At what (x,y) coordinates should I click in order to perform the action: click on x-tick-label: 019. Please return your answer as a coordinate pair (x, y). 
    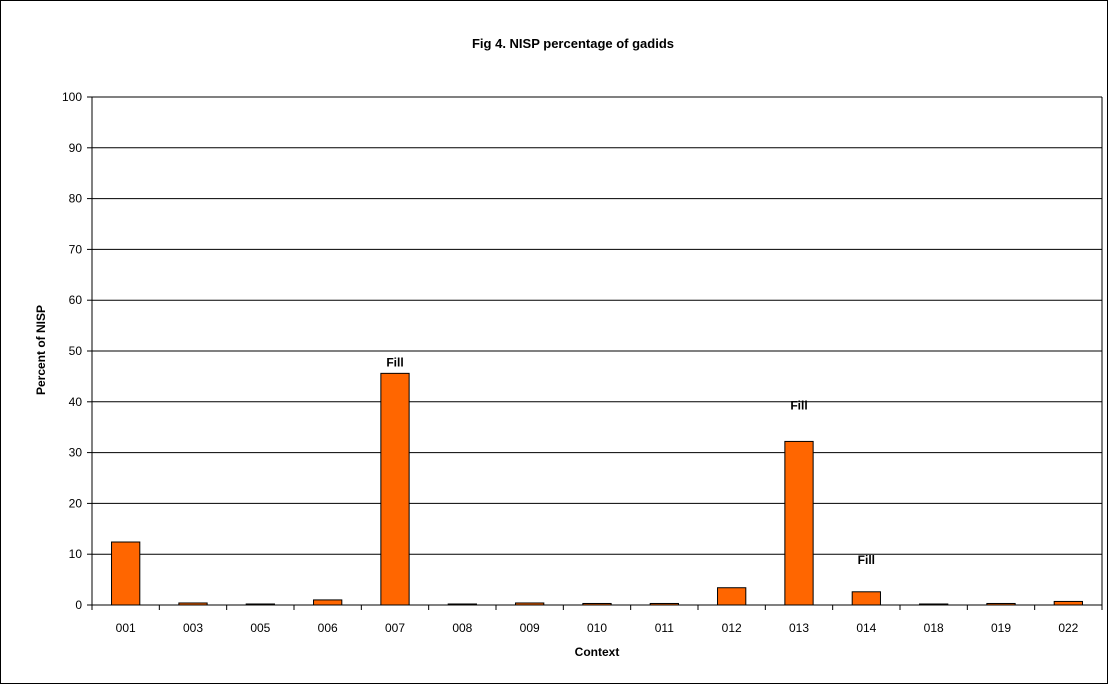
    Looking at the image, I should click on (1001, 628).